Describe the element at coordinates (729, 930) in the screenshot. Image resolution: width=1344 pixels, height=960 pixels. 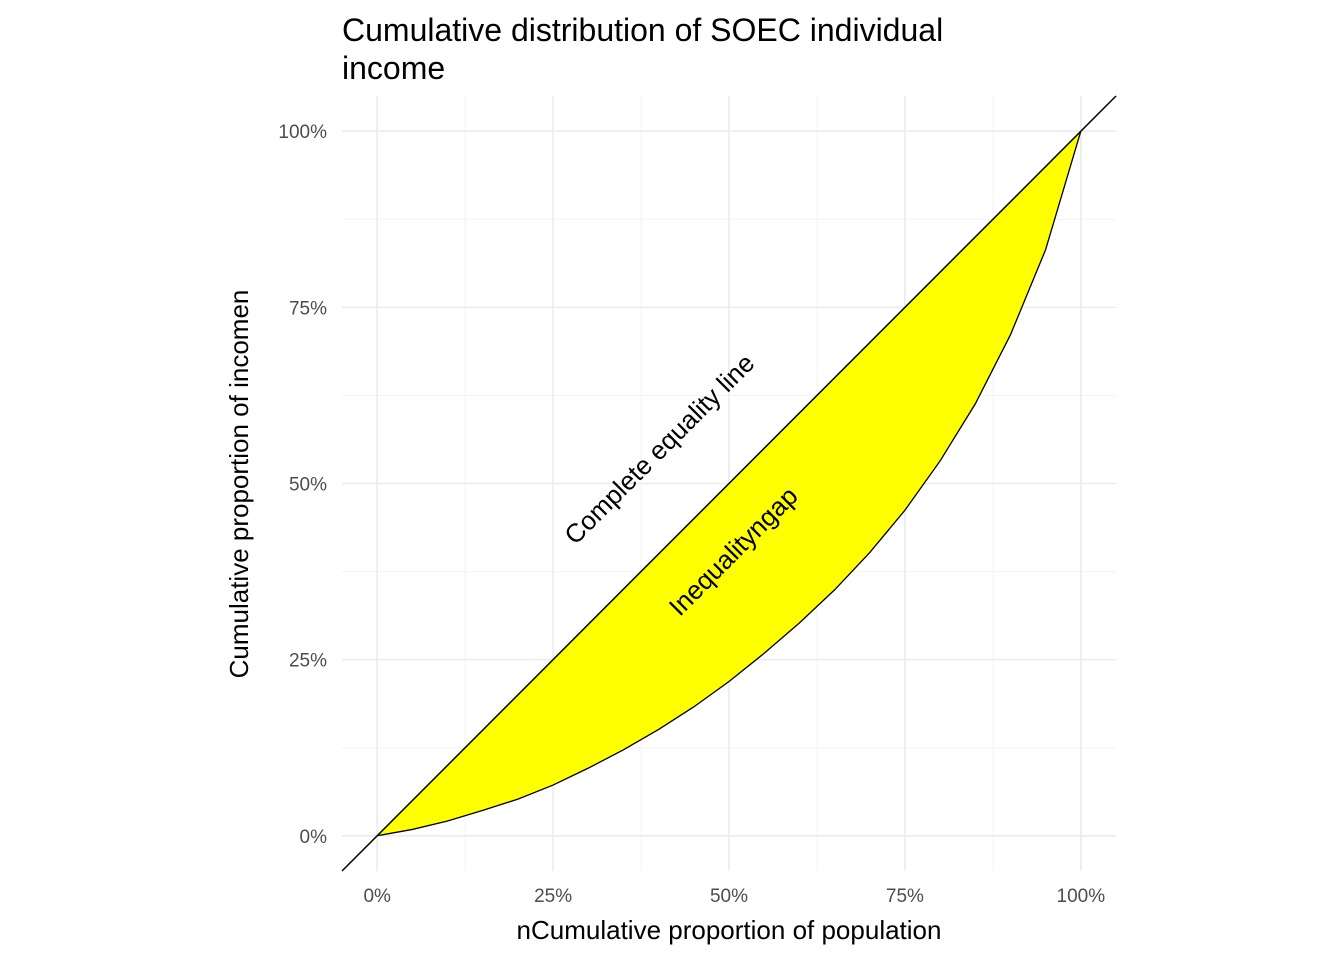
I see `x-axis-label: nCumulative proportion of population` at that location.